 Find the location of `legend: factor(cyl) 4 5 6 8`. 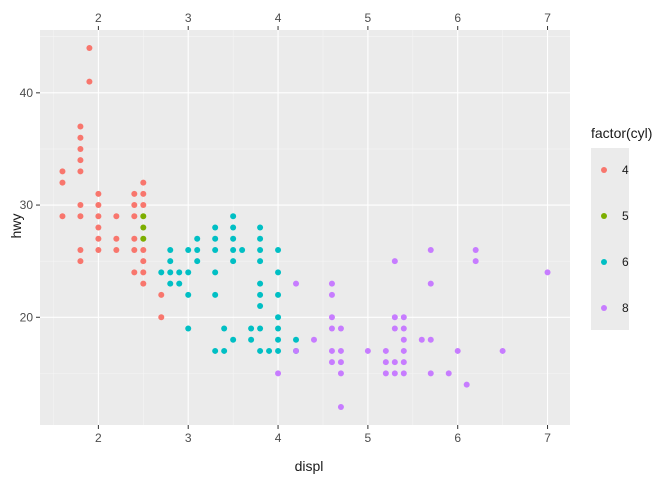

legend: factor(cyl) 4 5 6 8 is located at coordinates (621, 227).